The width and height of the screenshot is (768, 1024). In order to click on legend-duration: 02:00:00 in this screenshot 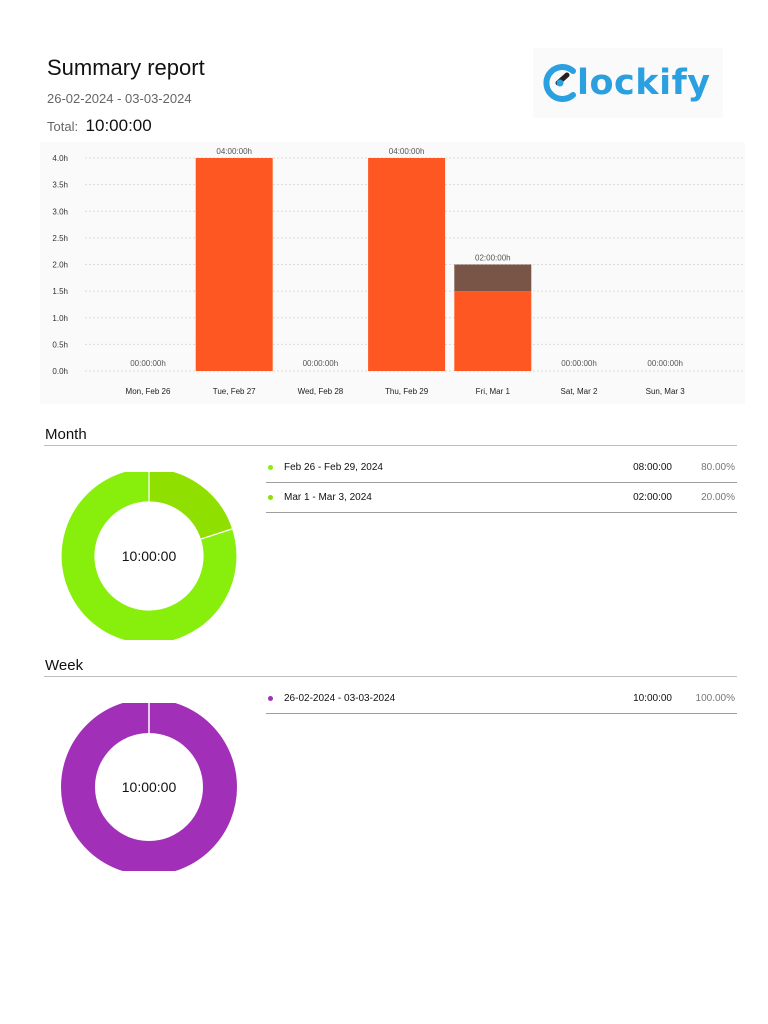, I will do `click(652, 497)`.